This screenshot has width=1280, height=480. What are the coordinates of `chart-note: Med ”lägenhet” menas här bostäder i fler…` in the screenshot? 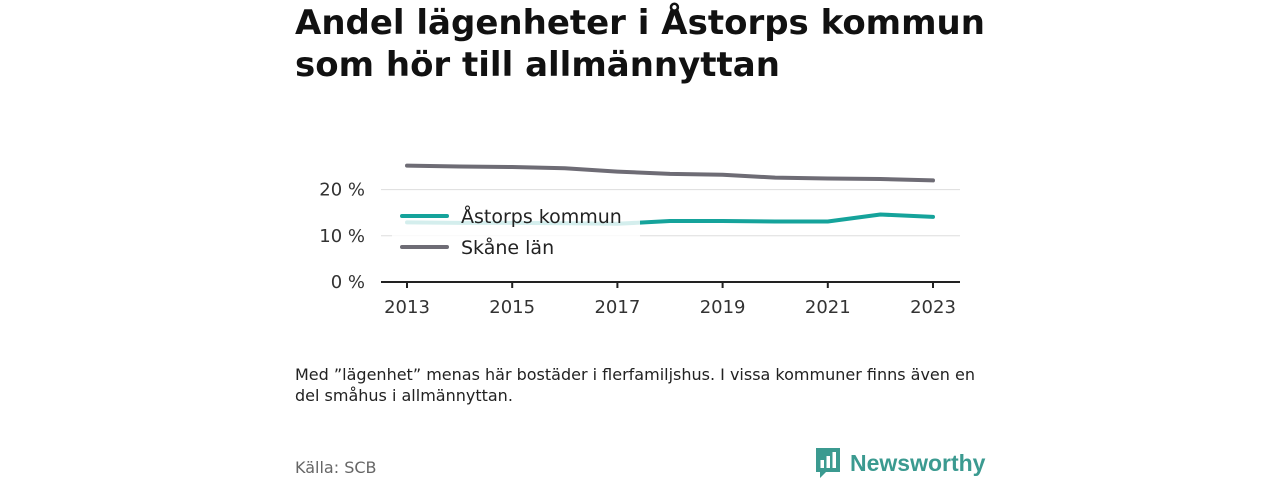 It's located at (635, 385).